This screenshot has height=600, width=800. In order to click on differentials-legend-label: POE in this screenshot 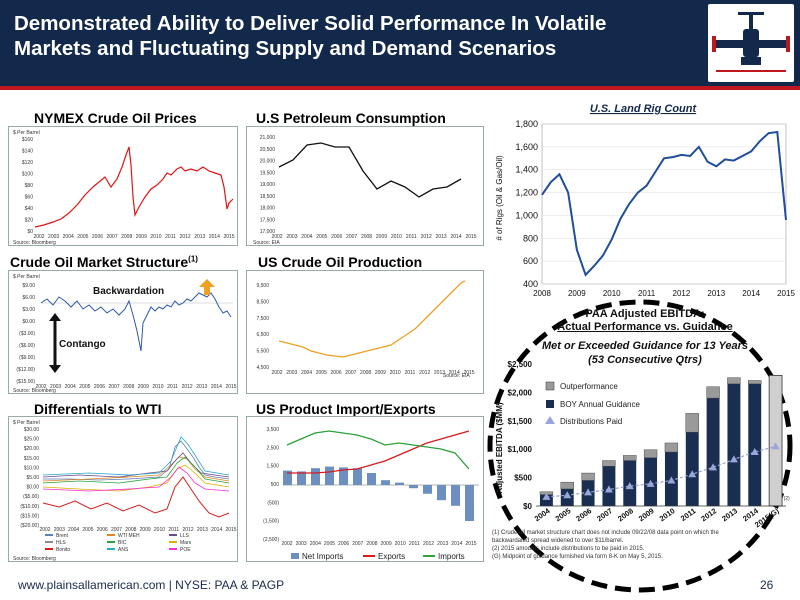, I will do `click(185, 550)`.